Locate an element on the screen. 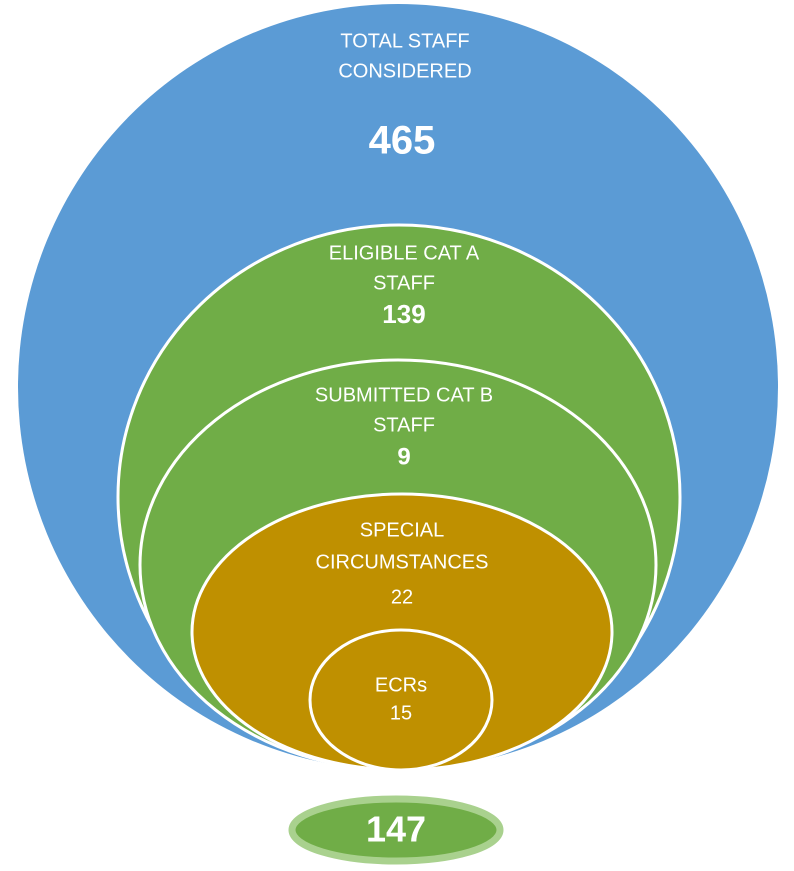 This screenshot has width=794, height=871. value: 139 is located at coordinates (403, 314).